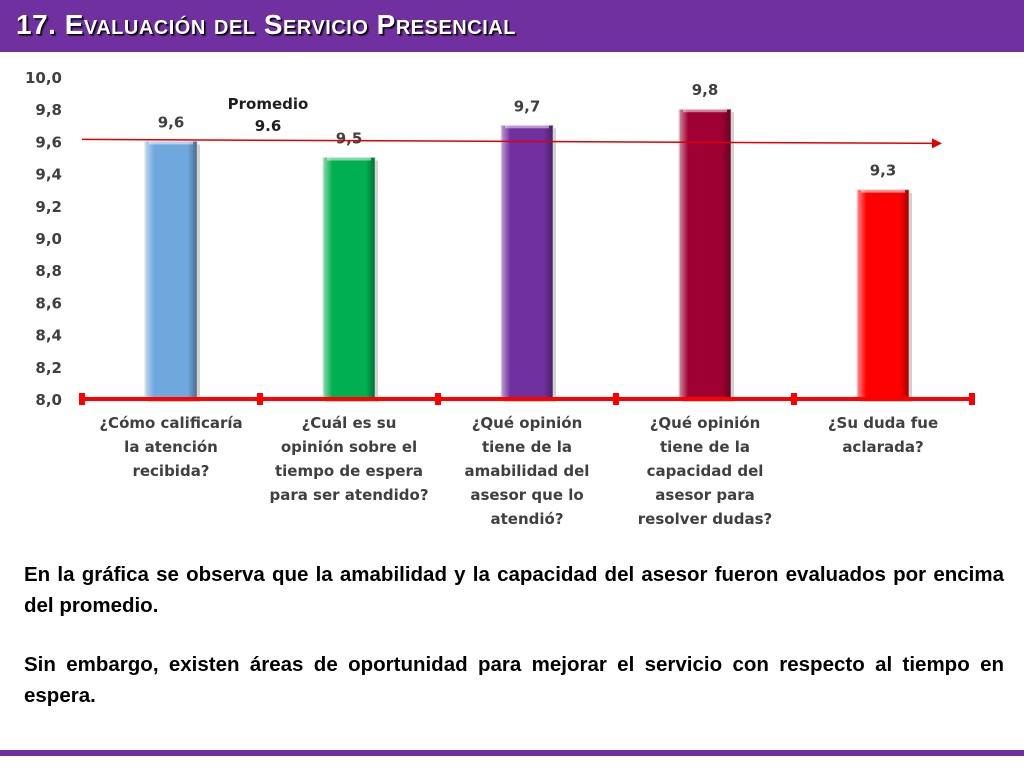  What do you see at coordinates (526, 495) in the screenshot?
I see `category-label-line: asesor que lo` at bounding box center [526, 495].